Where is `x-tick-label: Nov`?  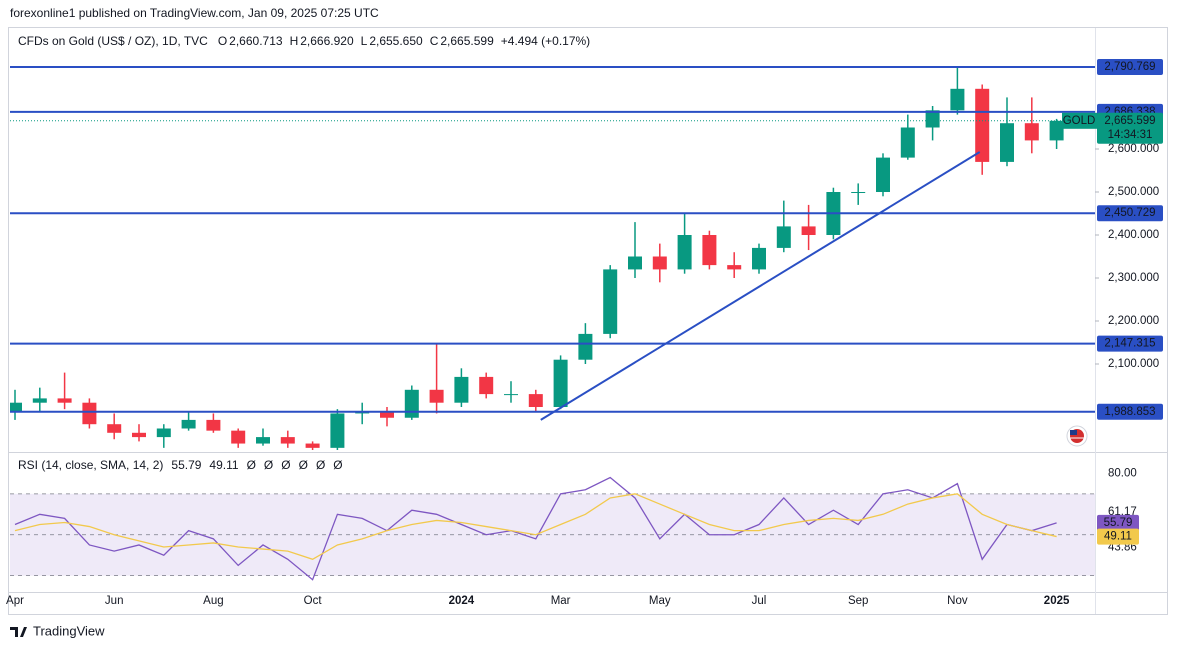
x-tick-label: Nov is located at coordinates (957, 601).